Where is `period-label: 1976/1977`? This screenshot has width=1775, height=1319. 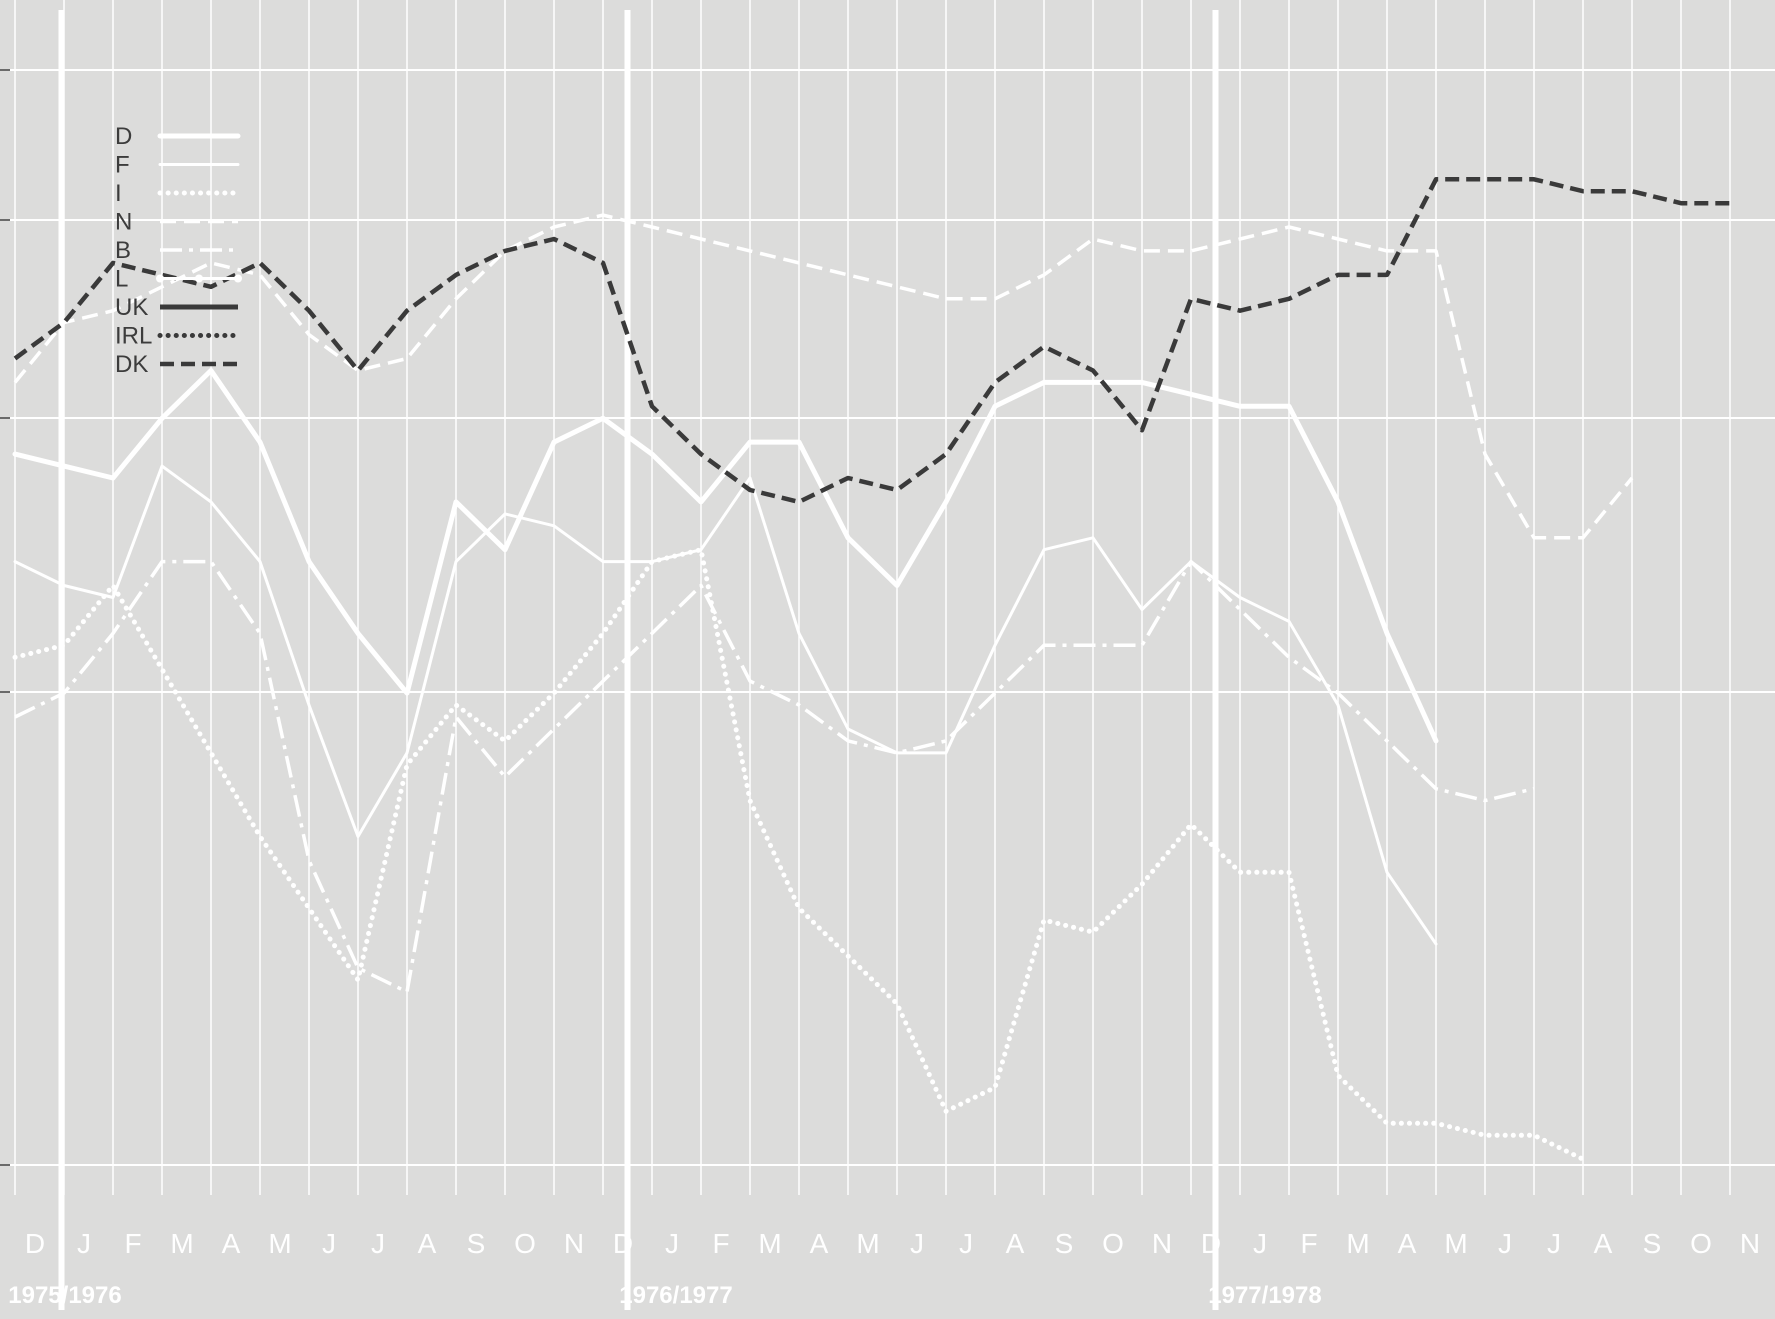 period-label: 1976/1977 is located at coordinates (675, 1295).